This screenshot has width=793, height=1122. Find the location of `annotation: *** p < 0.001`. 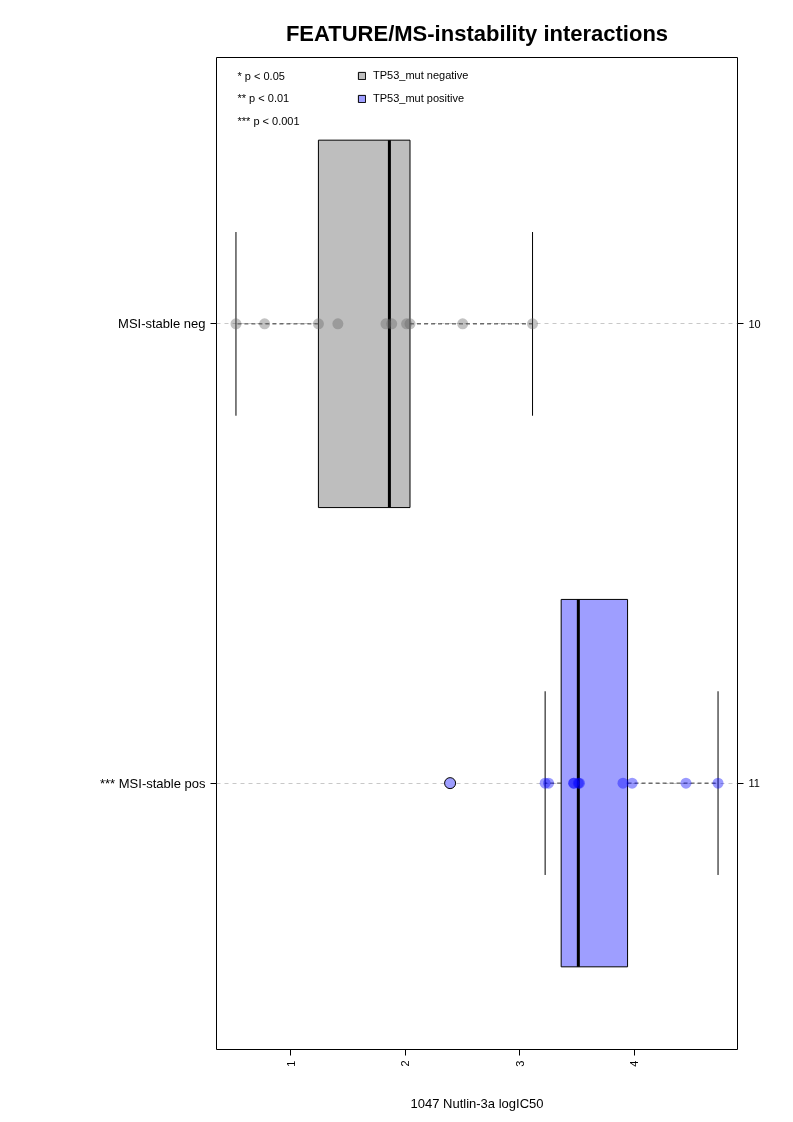

annotation: *** p < 0.001 is located at coordinates (268, 120).